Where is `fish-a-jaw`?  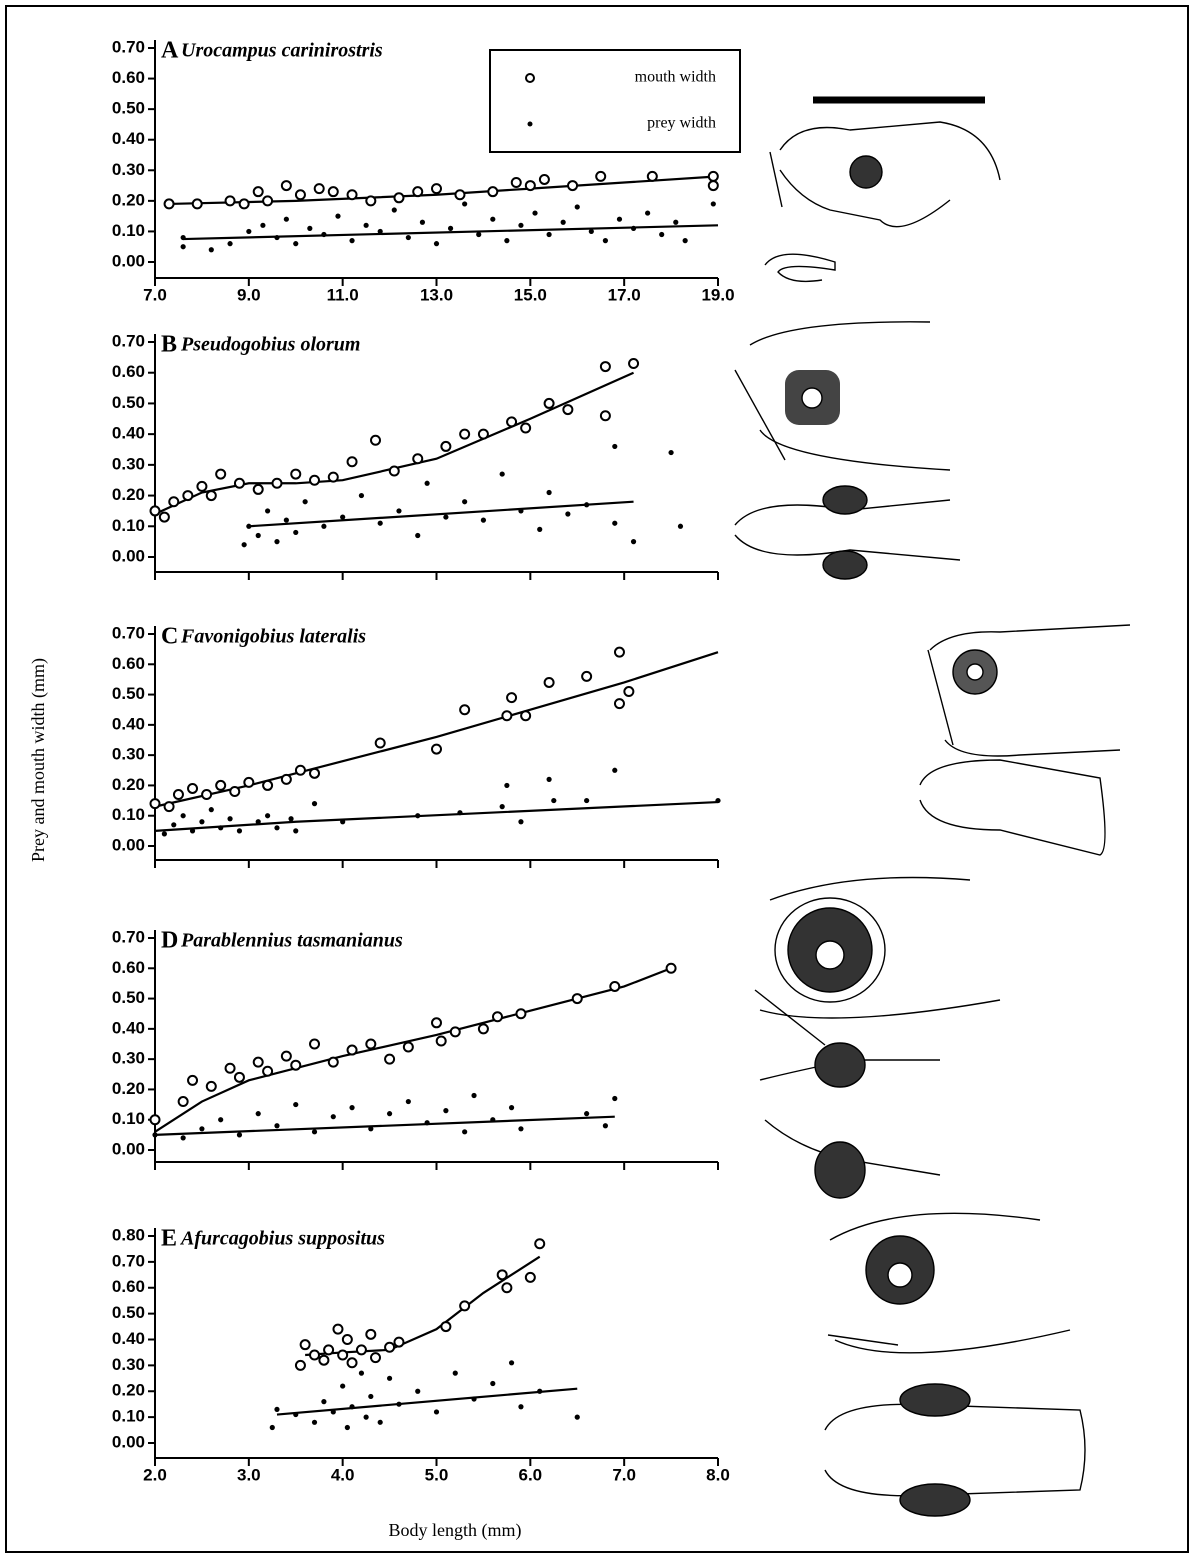
fish-a-jaw is located at coordinates (776, 179).